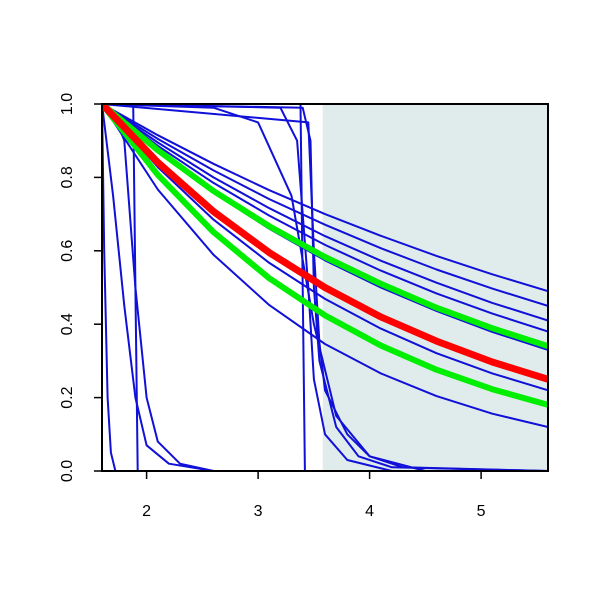  I want to click on x-tick-label: 2, so click(146, 511).